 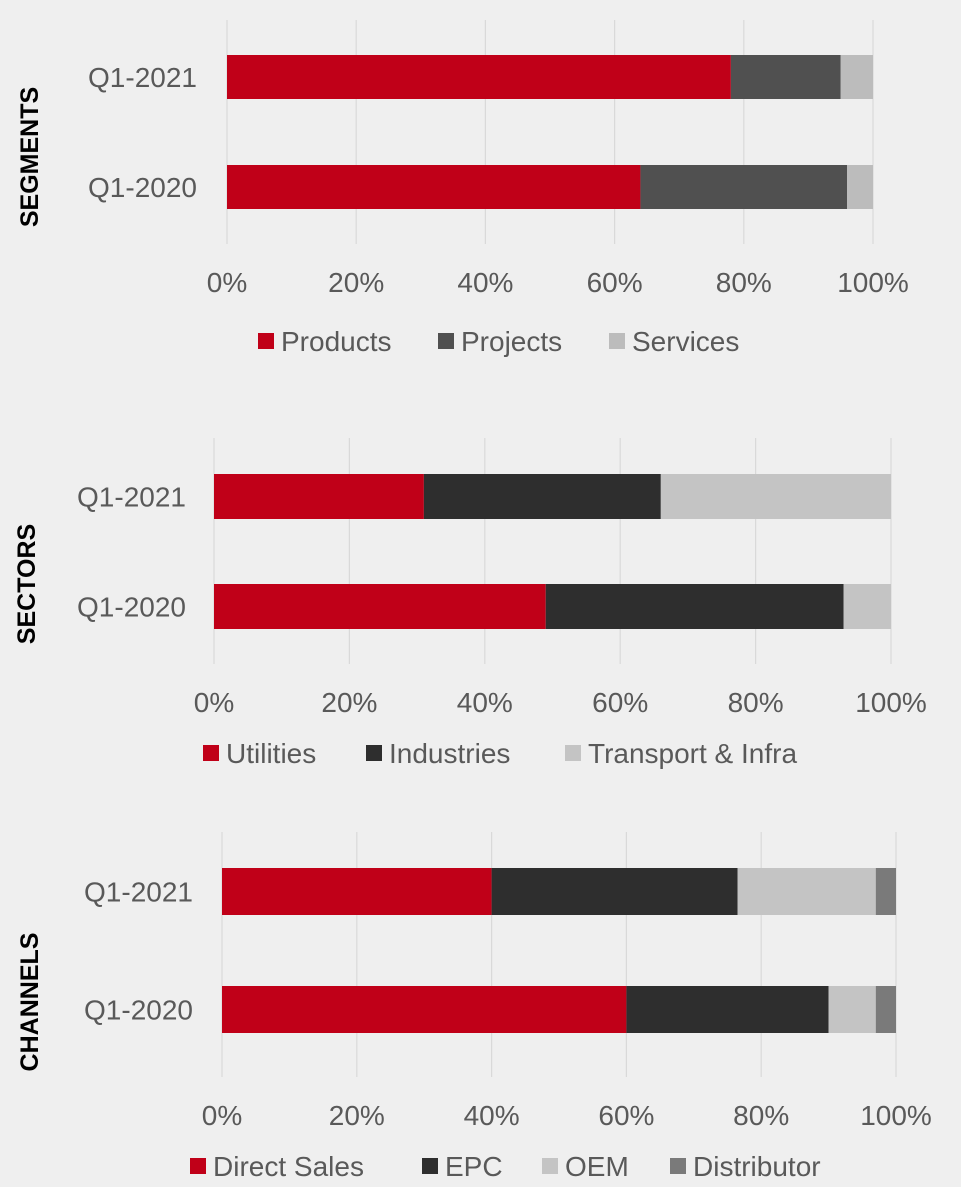 What do you see at coordinates (685, 341) in the screenshot?
I see `legend-label: Services` at bounding box center [685, 341].